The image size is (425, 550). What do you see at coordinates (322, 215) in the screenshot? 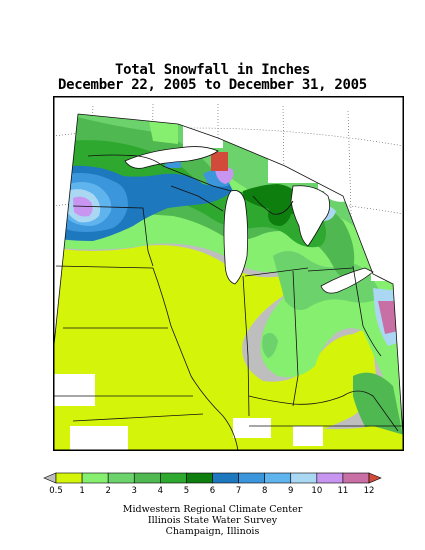
I see `lake-huron` at bounding box center [322, 215].